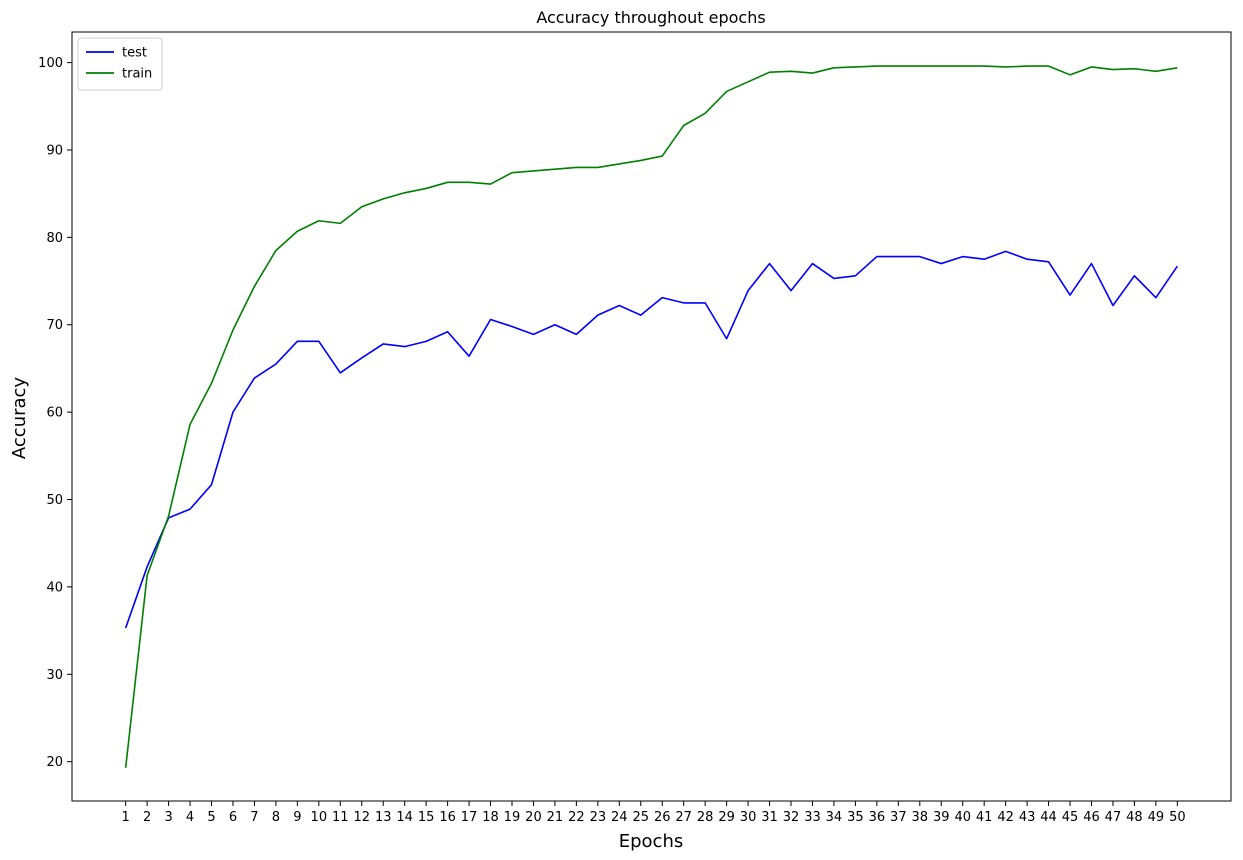 The image size is (1243, 860). Describe the element at coordinates (297, 817) in the screenshot. I see `x-tick-label: 9` at that location.